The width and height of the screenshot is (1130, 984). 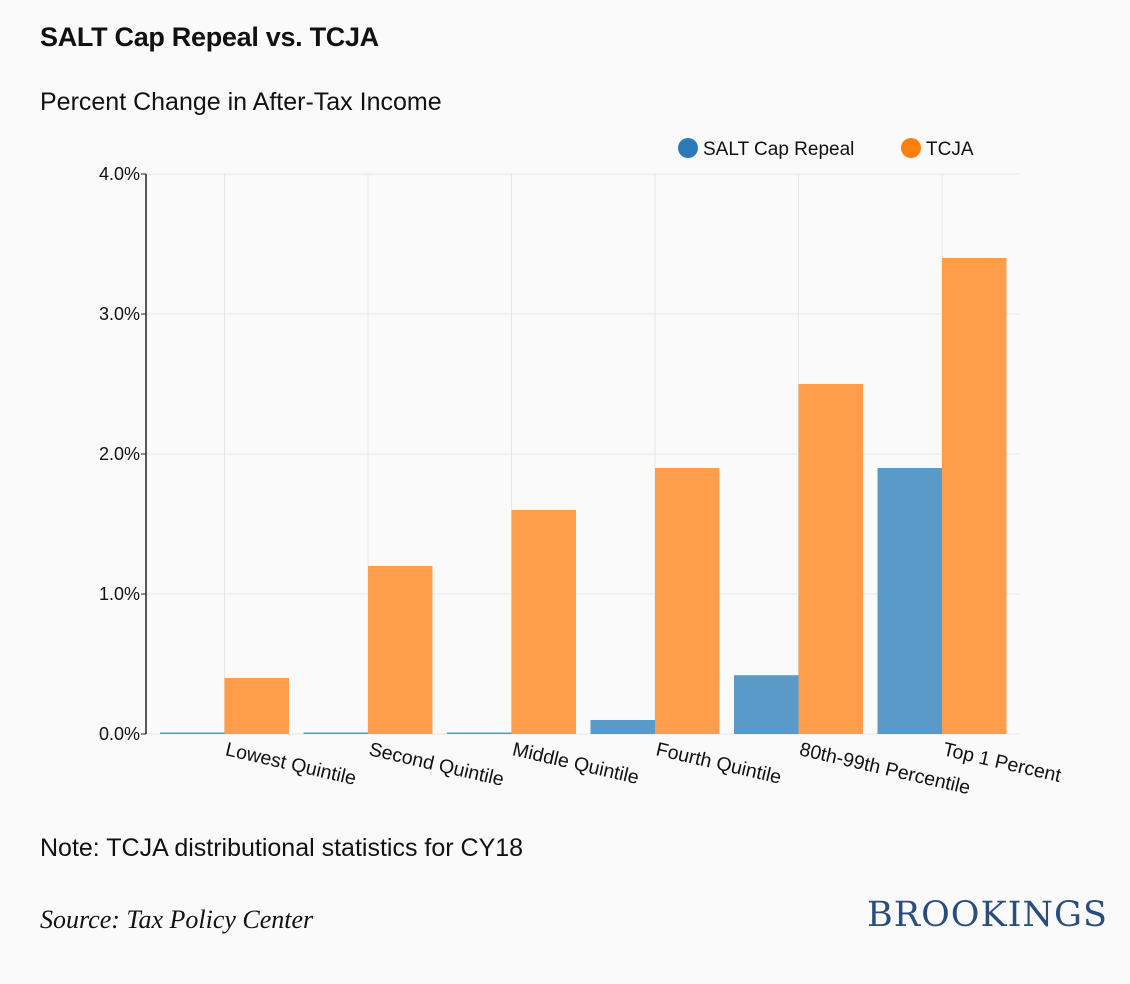 What do you see at coordinates (119, 734) in the screenshot?
I see `y-tick-label: 0.0%` at bounding box center [119, 734].